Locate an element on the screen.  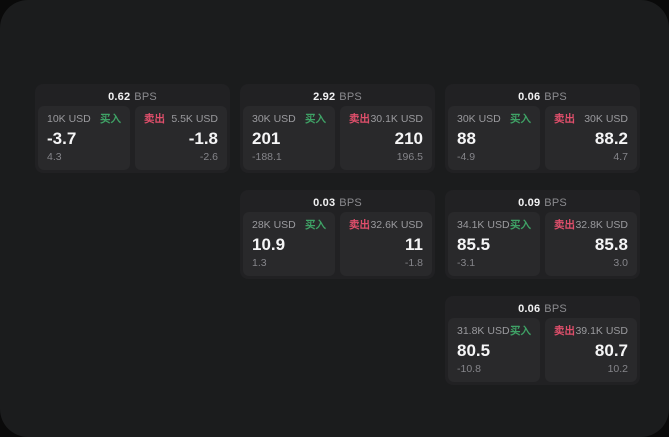
sell-size: 5.5K USD is located at coordinates (194, 119).